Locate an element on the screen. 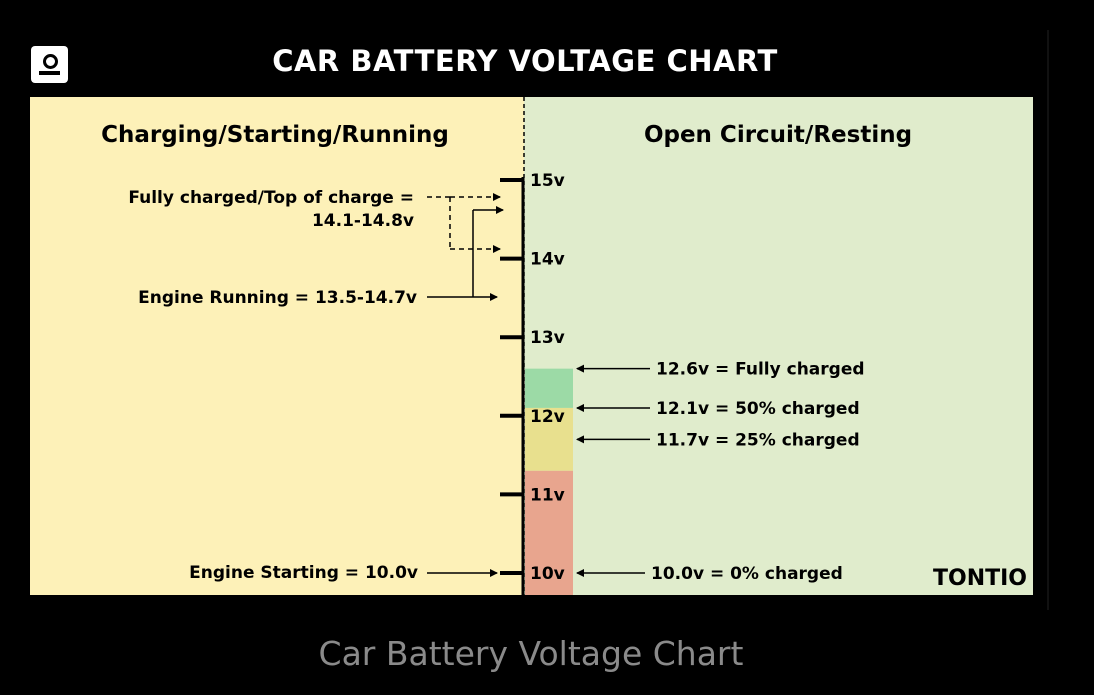 The image size is (1094, 695). charge-band-mid is located at coordinates (549, 439).